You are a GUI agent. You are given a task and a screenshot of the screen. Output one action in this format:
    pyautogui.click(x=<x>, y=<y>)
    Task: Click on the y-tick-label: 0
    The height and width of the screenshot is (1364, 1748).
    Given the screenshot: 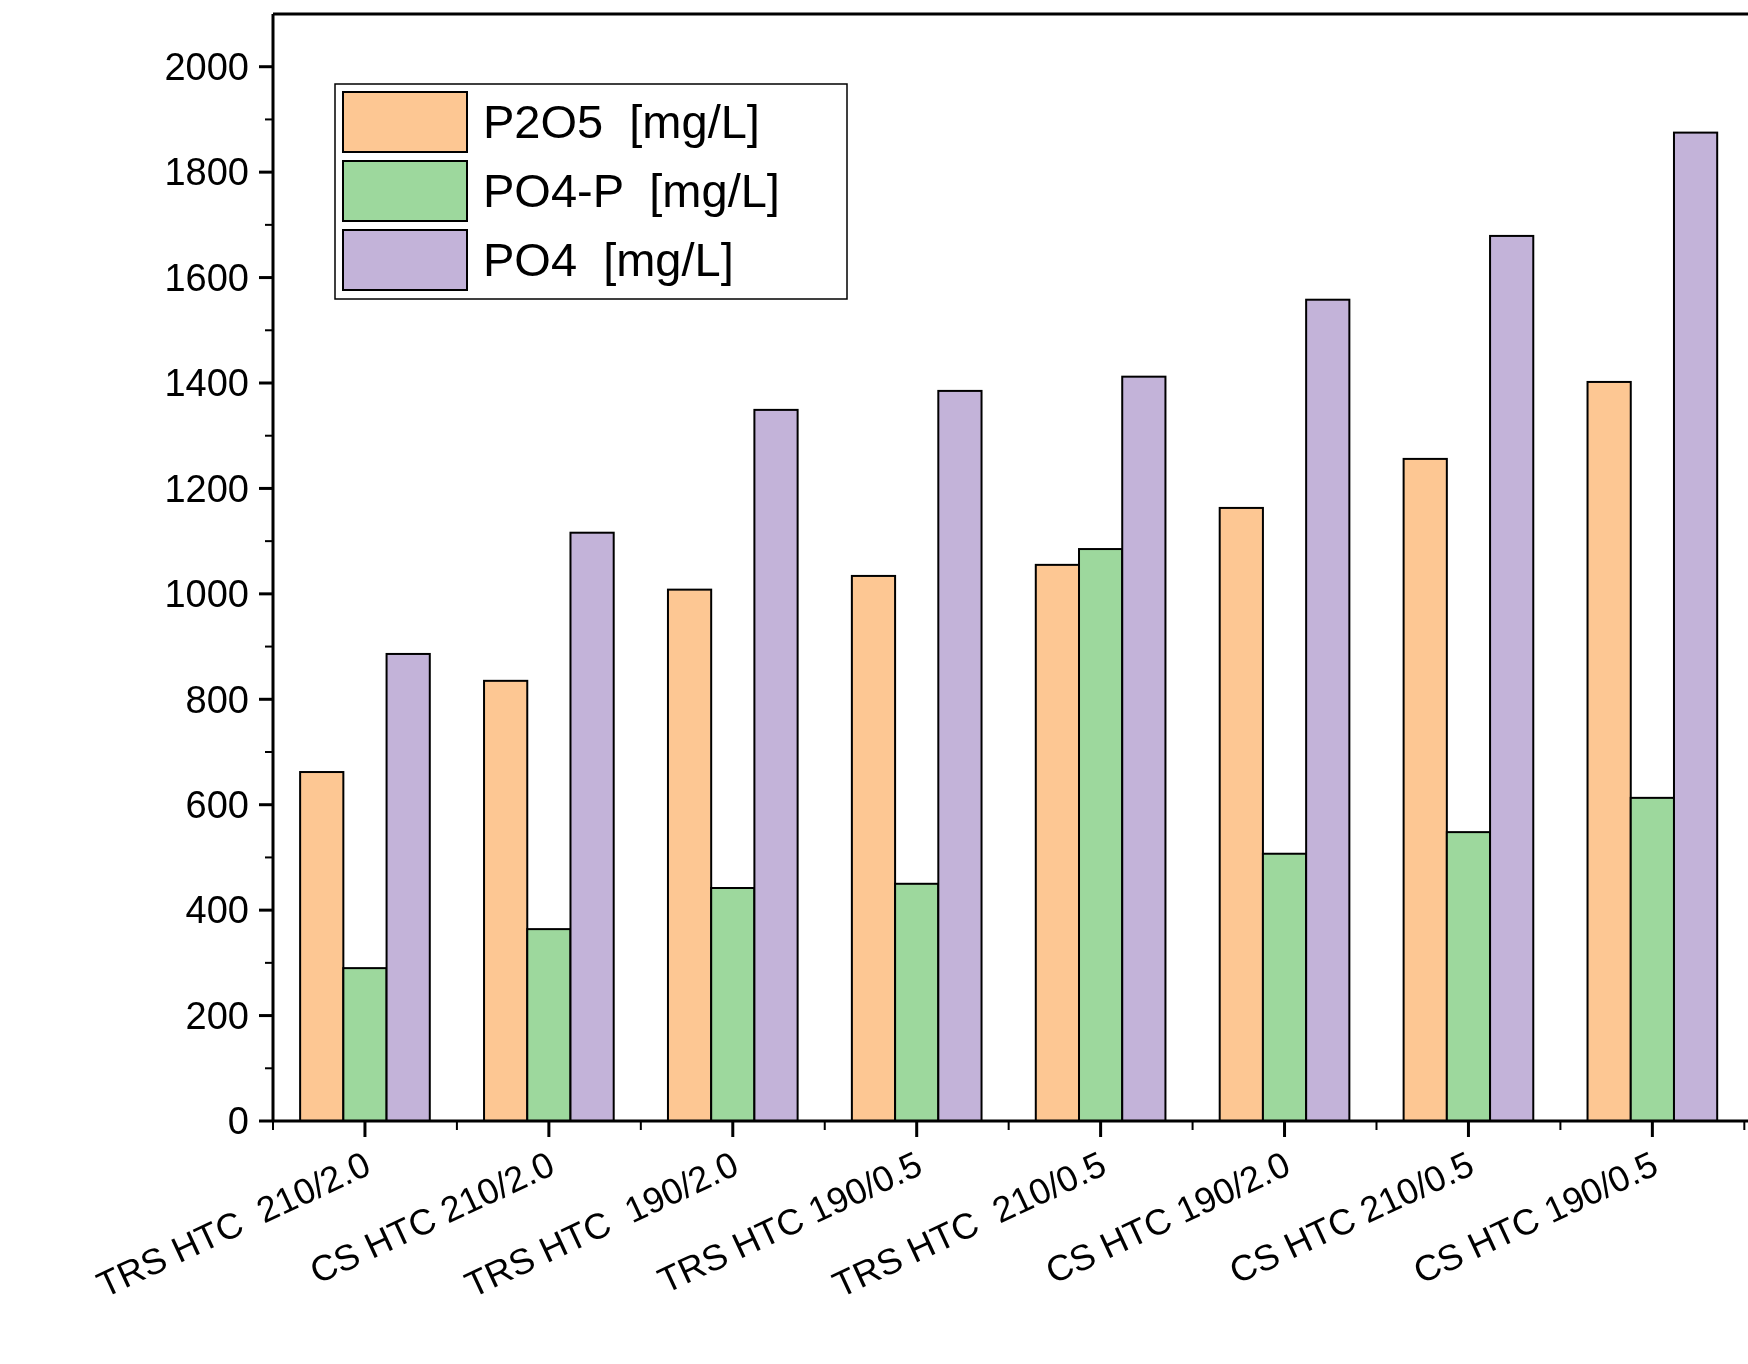 What is the action you would take?
    pyautogui.click(x=238, y=1121)
    